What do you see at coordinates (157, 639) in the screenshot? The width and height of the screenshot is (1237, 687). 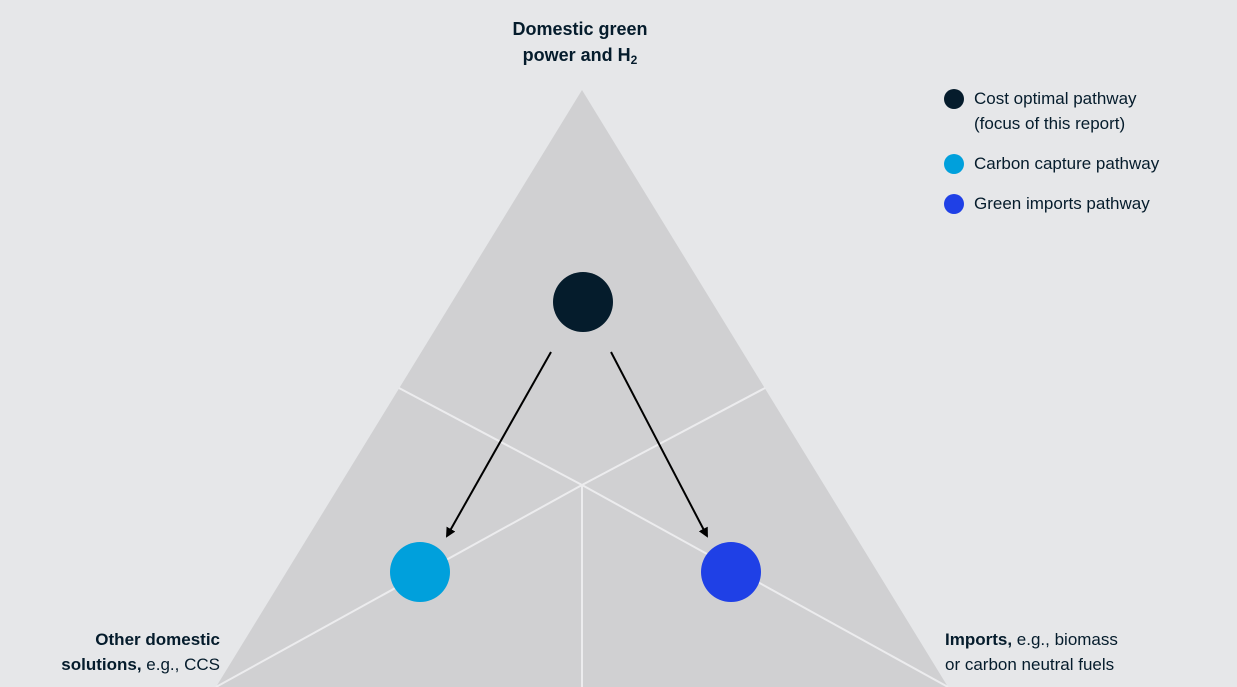 I see `left-vertex-label-line1: Other domestic` at bounding box center [157, 639].